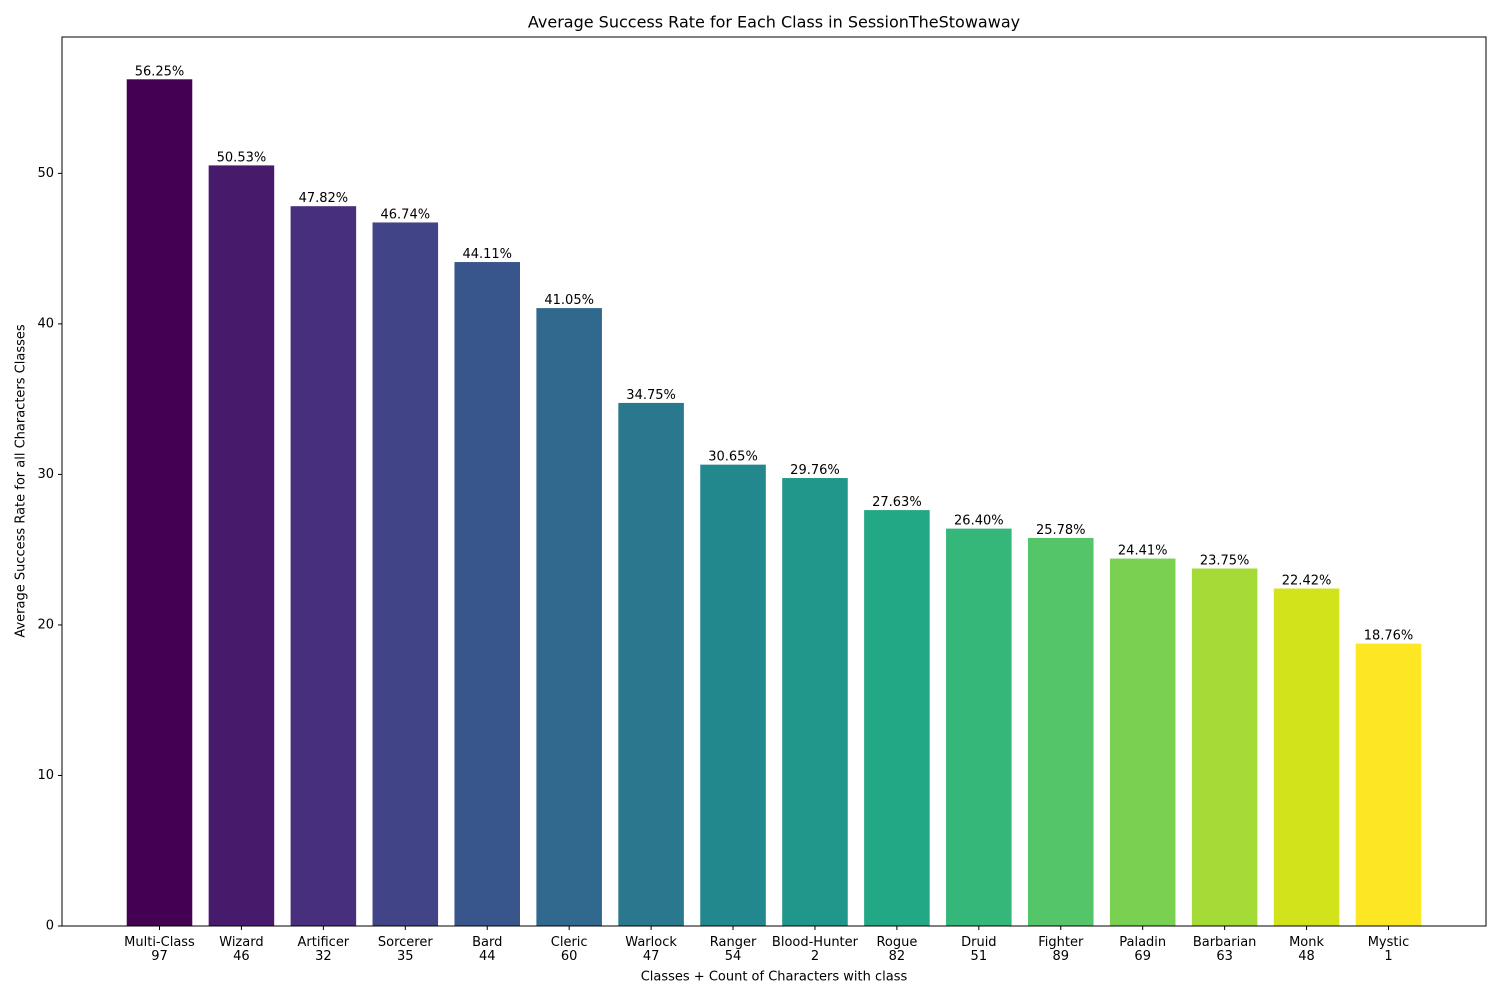 The image size is (1500, 1000). Describe the element at coordinates (1142, 956) in the screenshot. I see `x-tick-count: 69` at that location.